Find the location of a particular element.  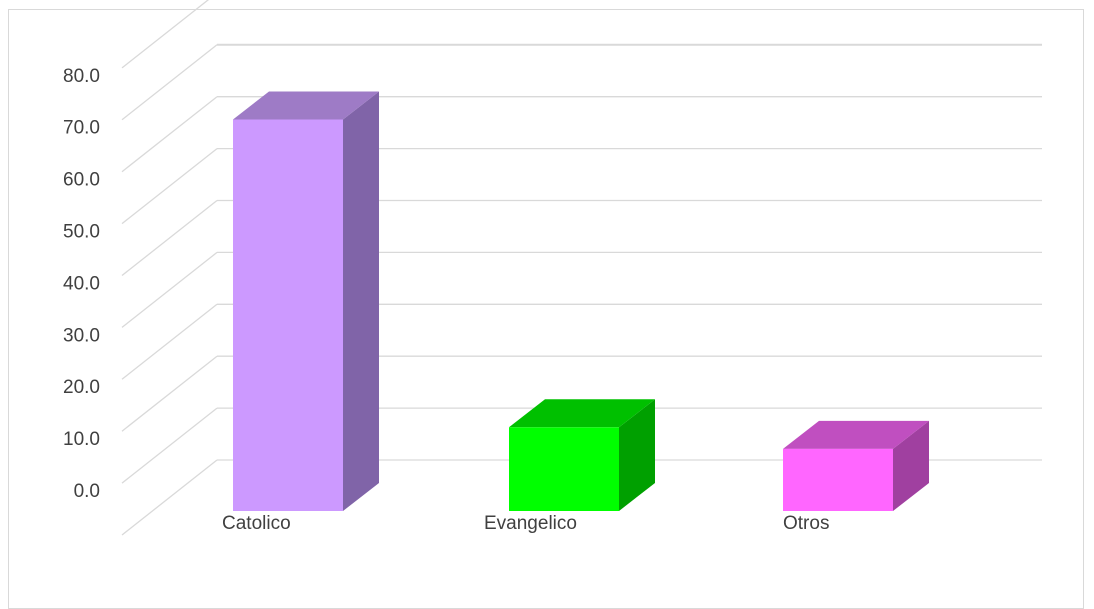

y-tick-label: 50.0 is located at coordinates (81, 232).